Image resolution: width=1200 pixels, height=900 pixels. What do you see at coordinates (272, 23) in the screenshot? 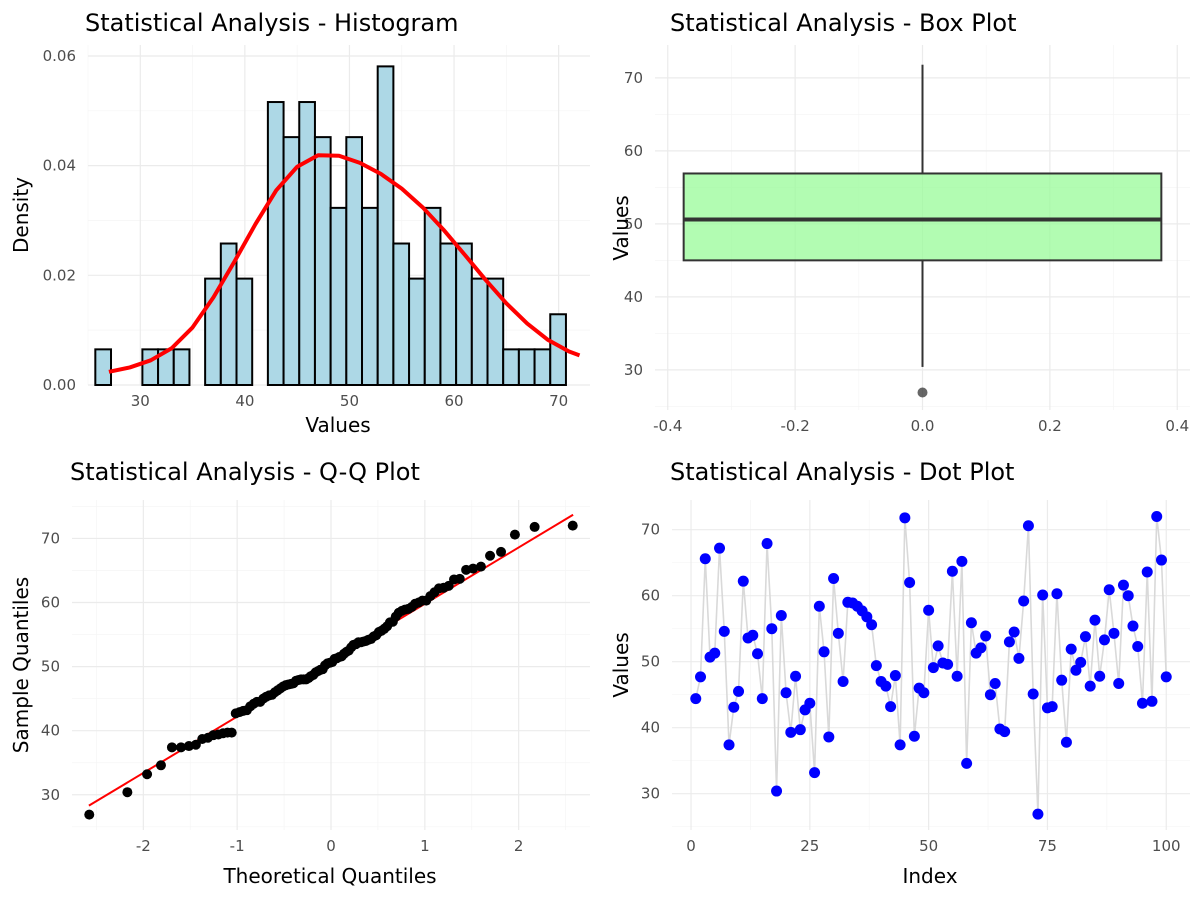
I see `chart-title: Statistical Analysis - Histogram` at bounding box center [272, 23].